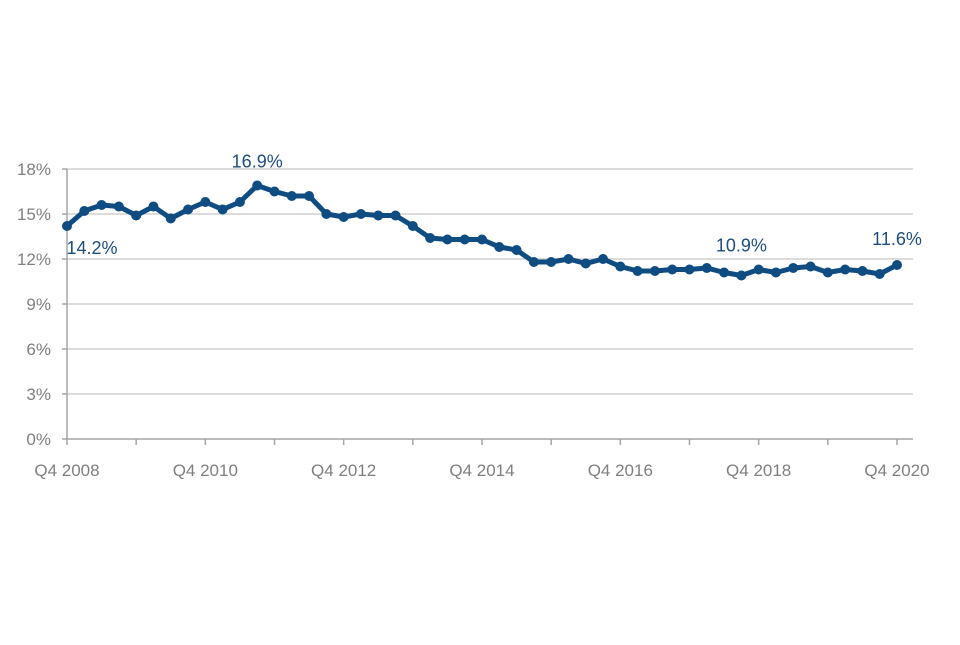  I want to click on x-tick-label: Q4 2008, so click(66, 470).